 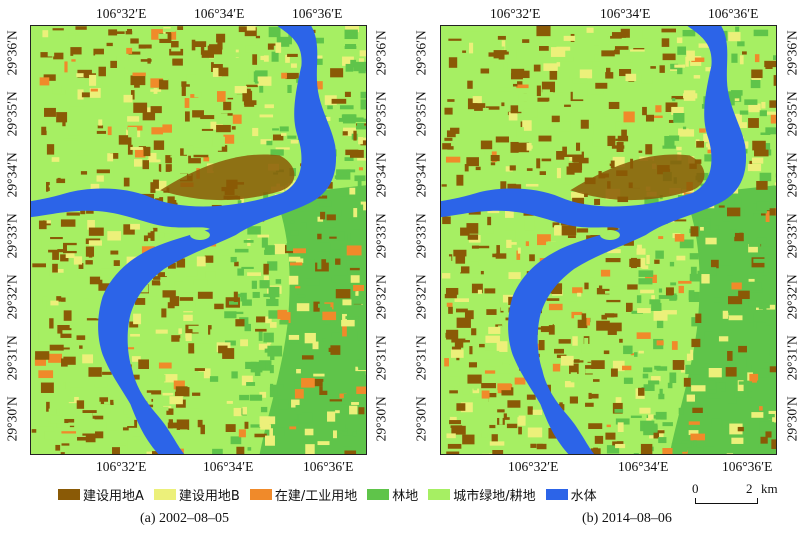 What do you see at coordinates (121, 13) in the screenshot?
I see `top-tick-a-0: 106°32′E` at bounding box center [121, 13].